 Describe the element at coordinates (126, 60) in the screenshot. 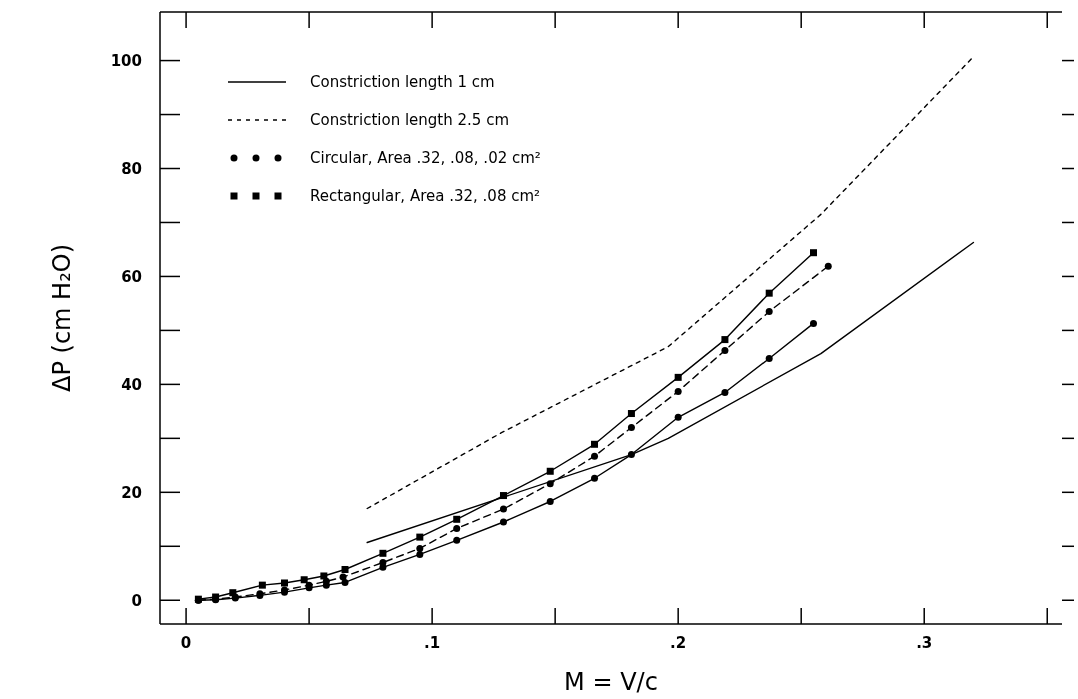

I see `y-tick-label: 100` at that location.